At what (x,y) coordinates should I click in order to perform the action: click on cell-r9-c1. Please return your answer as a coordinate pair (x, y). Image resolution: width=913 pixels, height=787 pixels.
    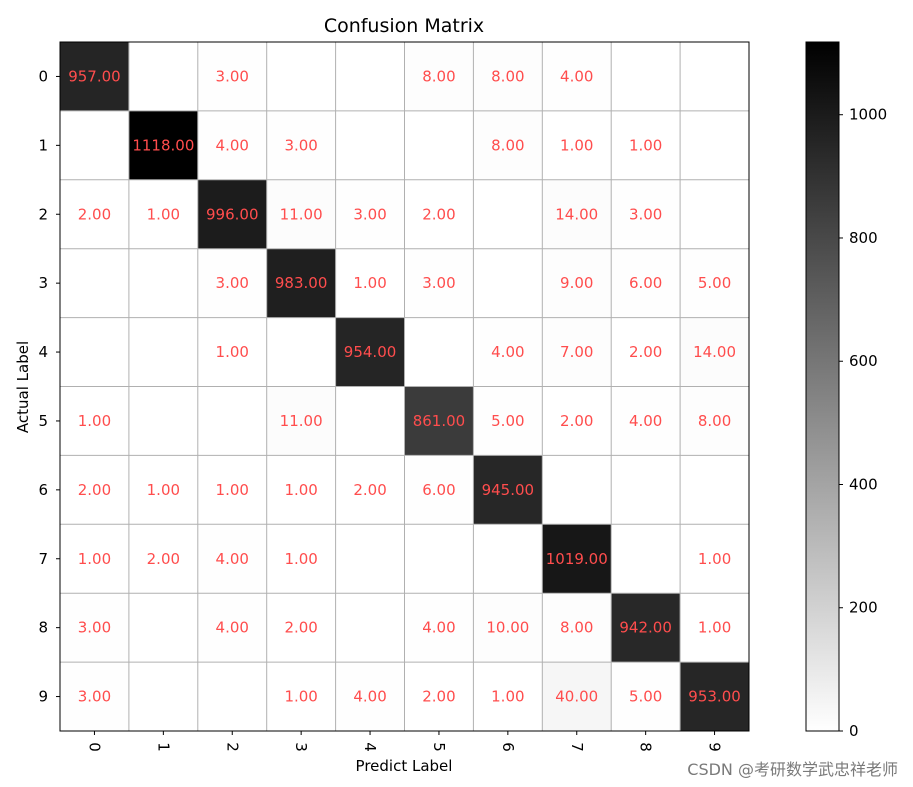
    Looking at the image, I should click on (163, 696).